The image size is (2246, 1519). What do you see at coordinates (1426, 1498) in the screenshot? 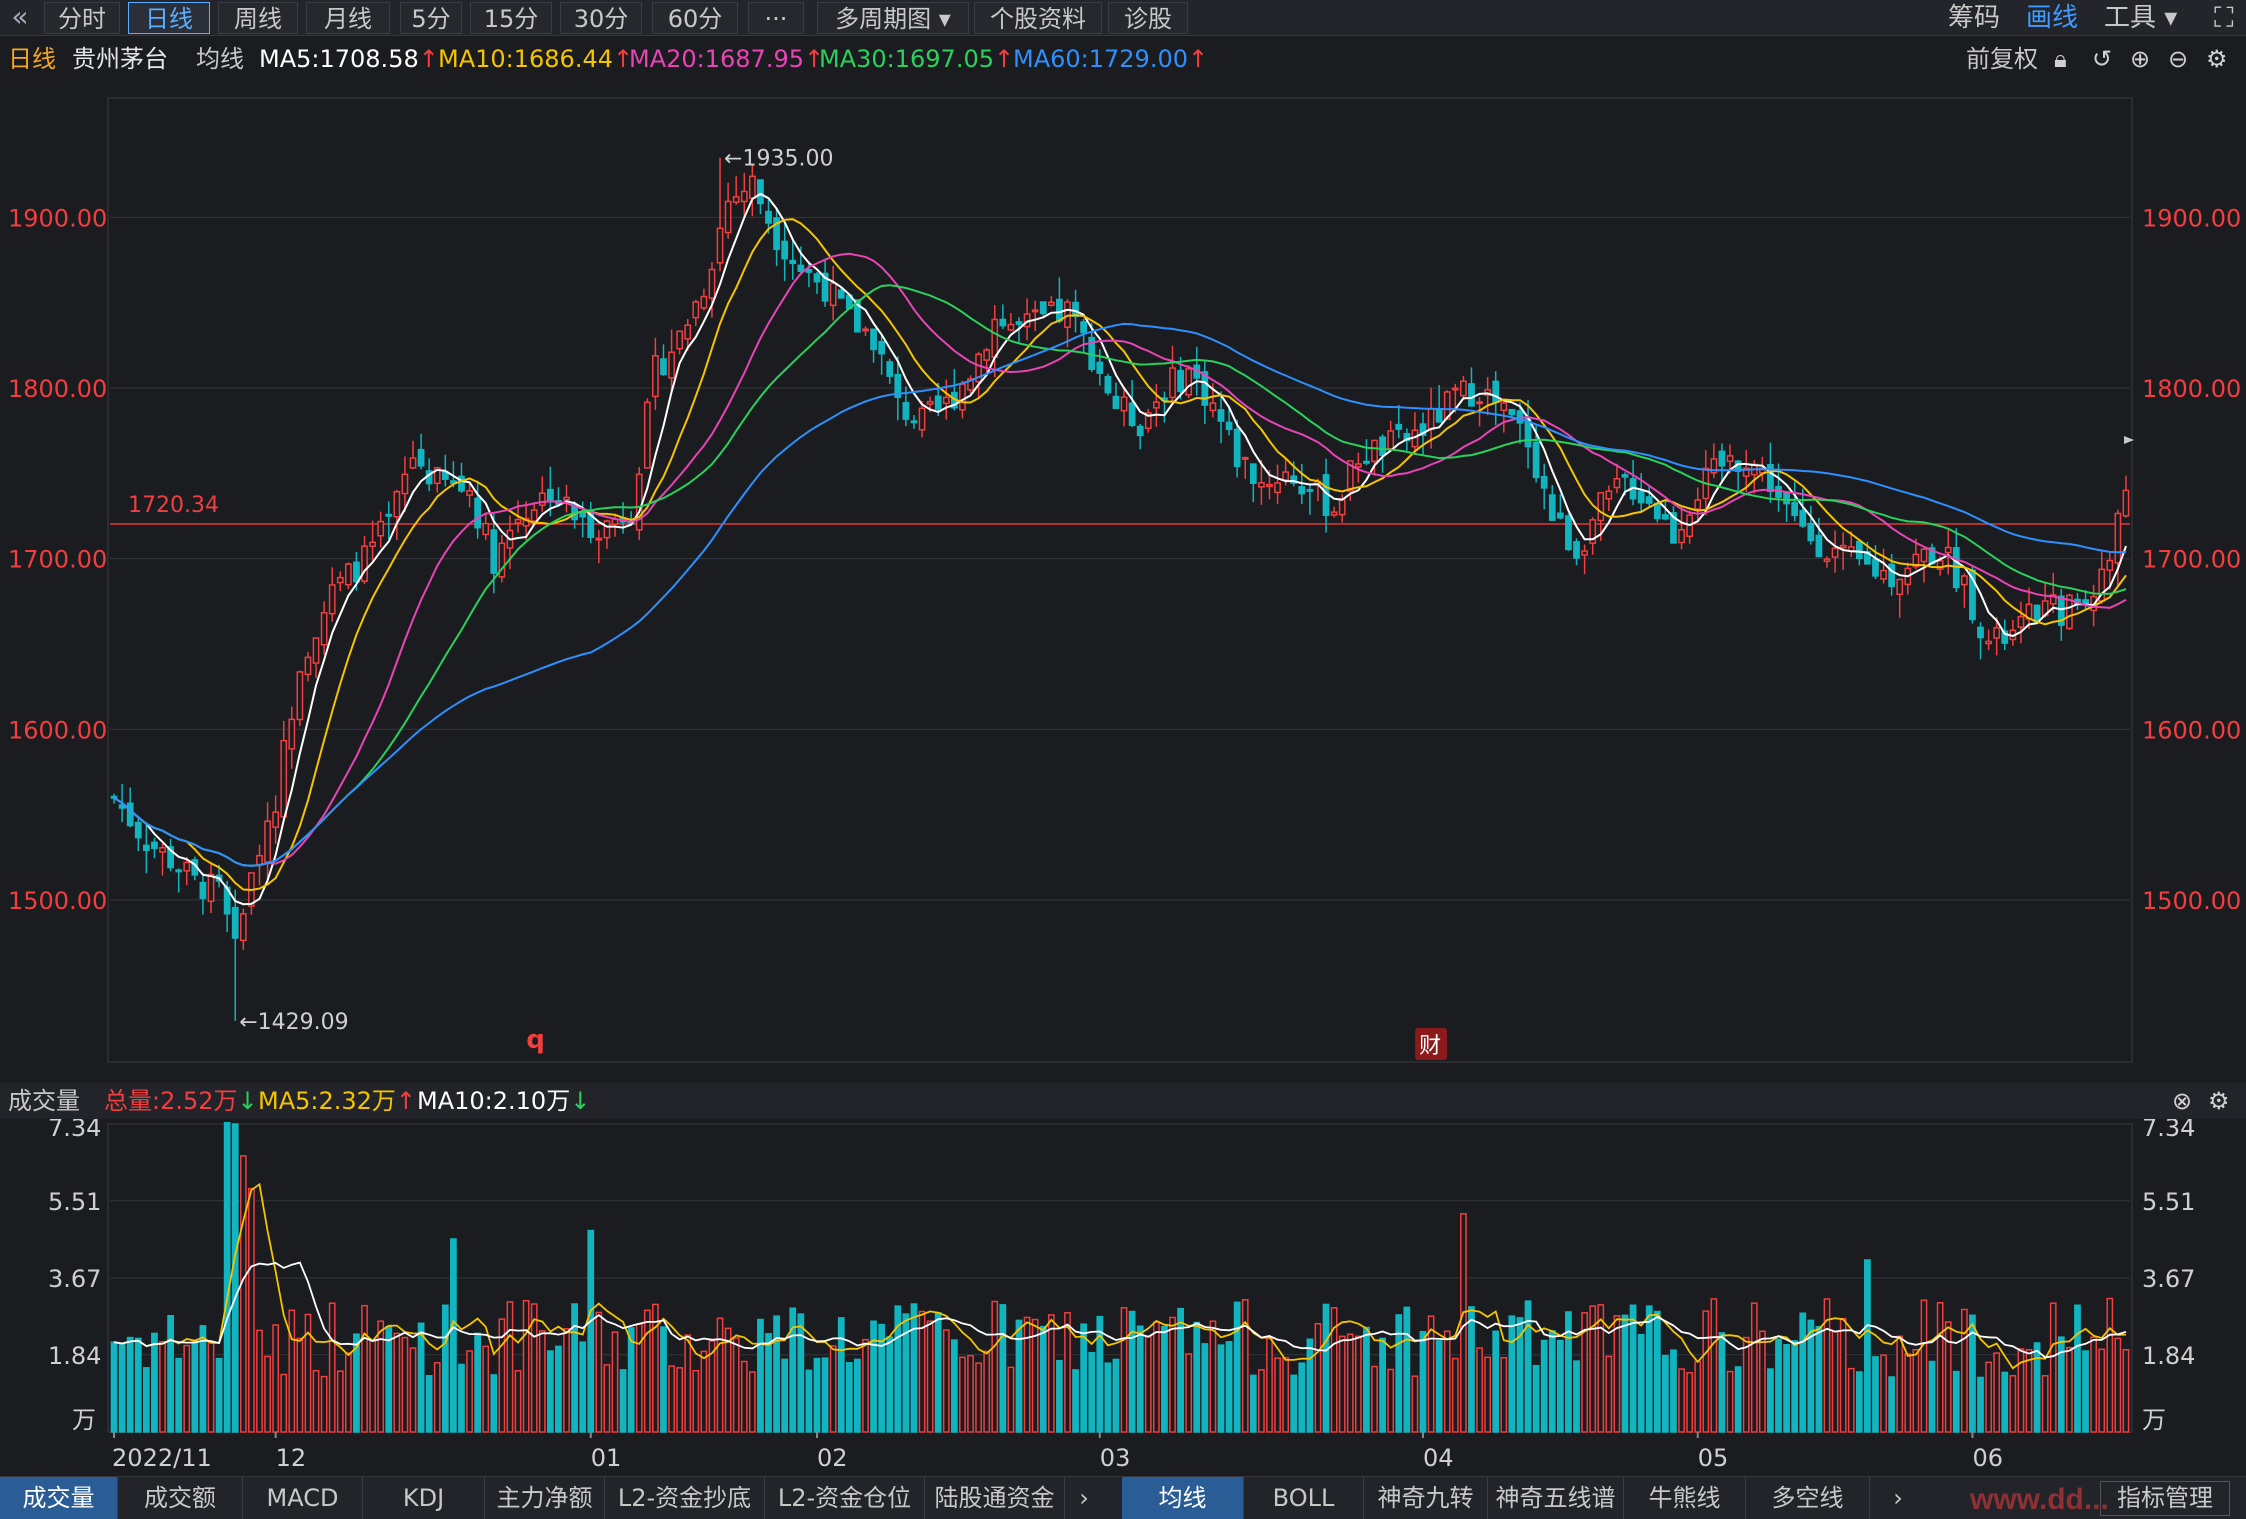
I see `tab-magic-nine: 神奇九转` at bounding box center [1426, 1498].